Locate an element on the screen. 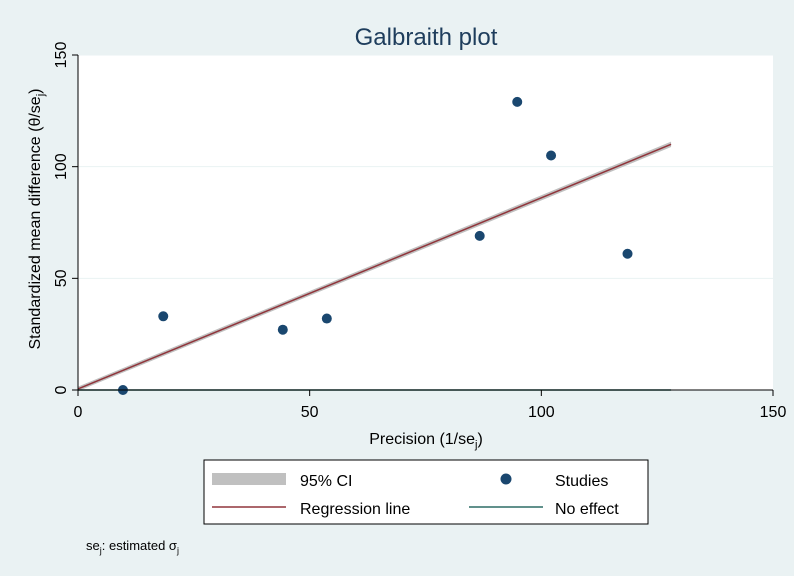 The image size is (794, 576). chart-title: Galbraith plot is located at coordinates (426, 37).